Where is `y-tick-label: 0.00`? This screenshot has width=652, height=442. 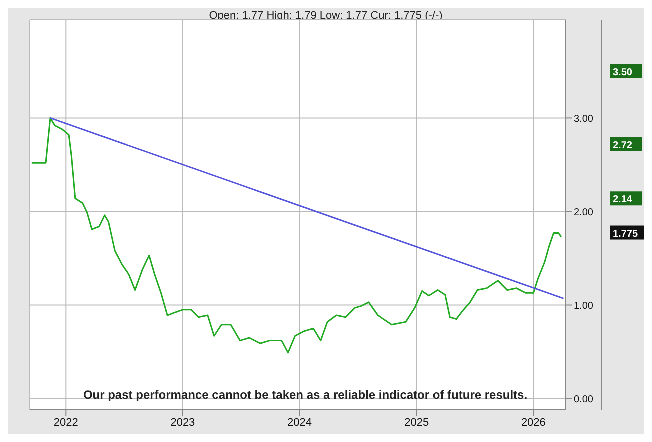
y-tick-label: 0.00 is located at coordinates (584, 400).